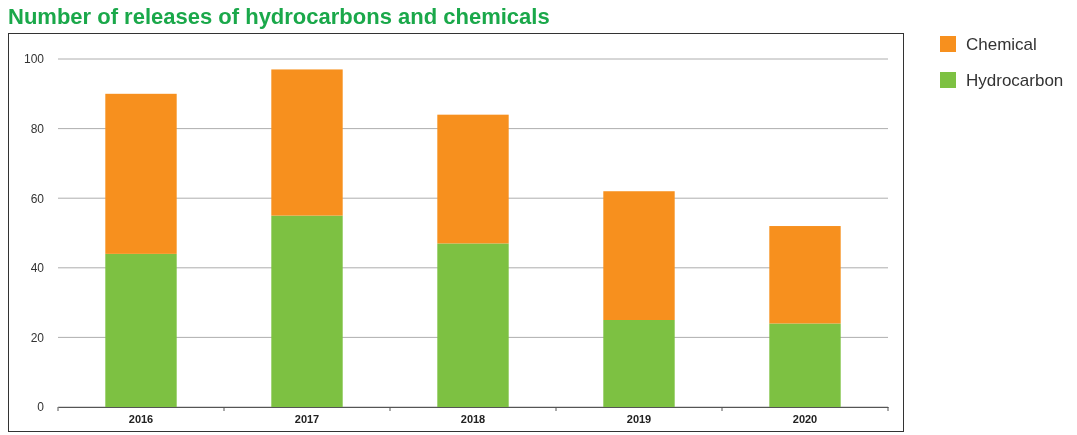 The image size is (1077, 435). Describe the element at coordinates (1001, 44) in the screenshot. I see `legend-label: Chemical` at that location.